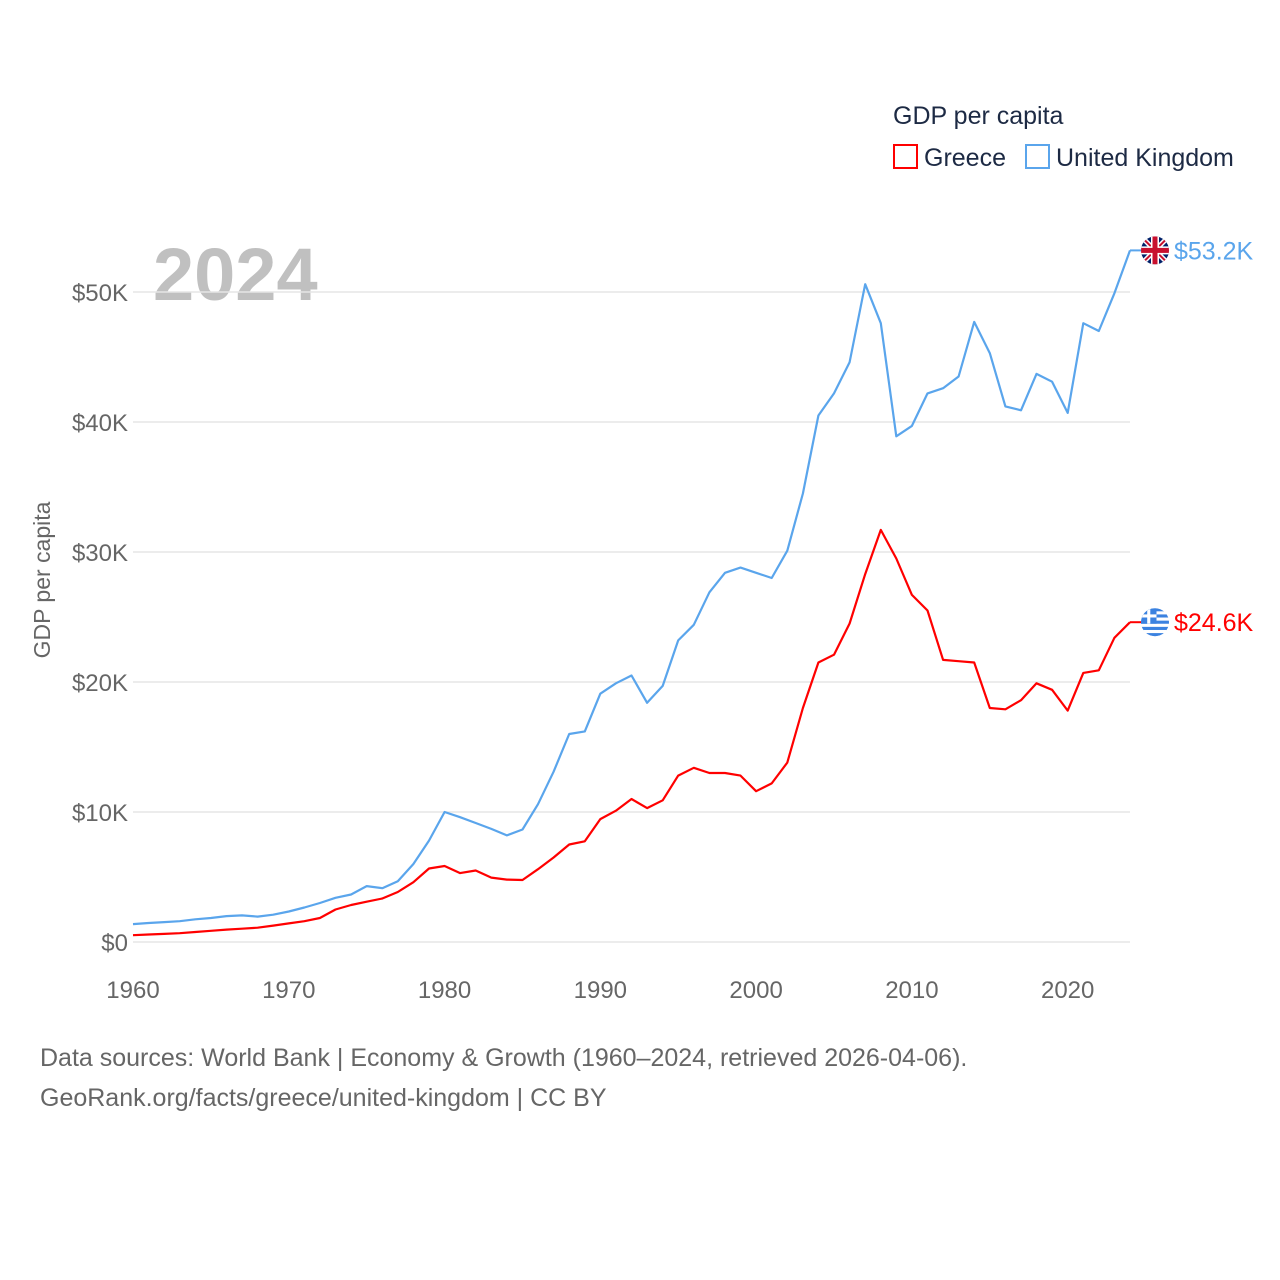 The height and width of the screenshot is (1280, 1280). What do you see at coordinates (1214, 251) in the screenshot?
I see `end-value-label: $53.2K` at bounding box center [1214, 251].